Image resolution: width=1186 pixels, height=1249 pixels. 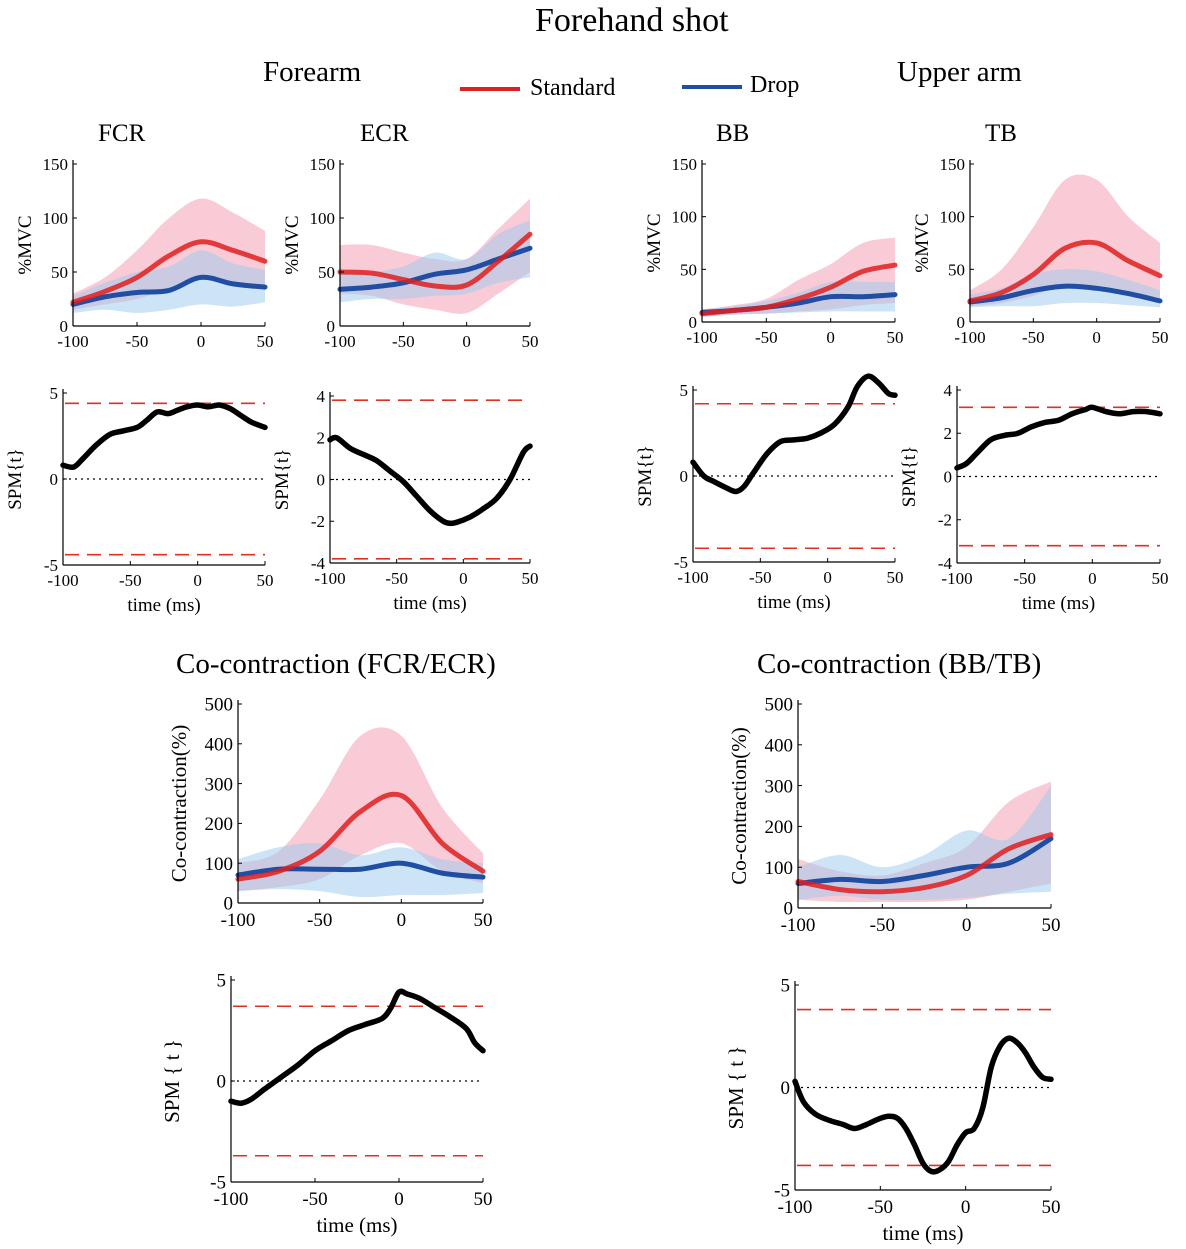 I want to click on co-bb-tb-title: Co-contraction (BB/TB), so click(x=899, y=664).